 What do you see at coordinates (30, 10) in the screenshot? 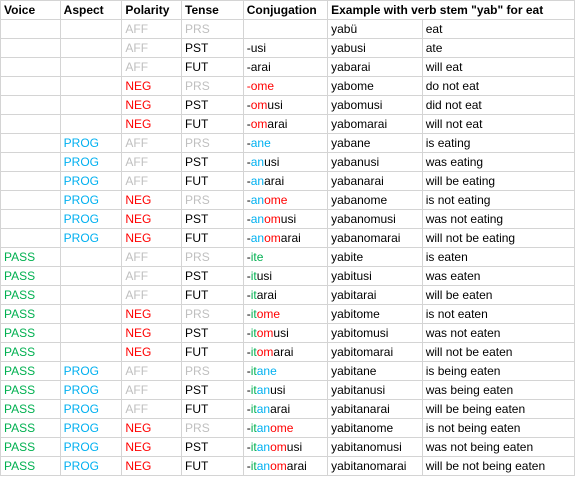
I see `header-voice: Voice` at bounding box center [30, 10].